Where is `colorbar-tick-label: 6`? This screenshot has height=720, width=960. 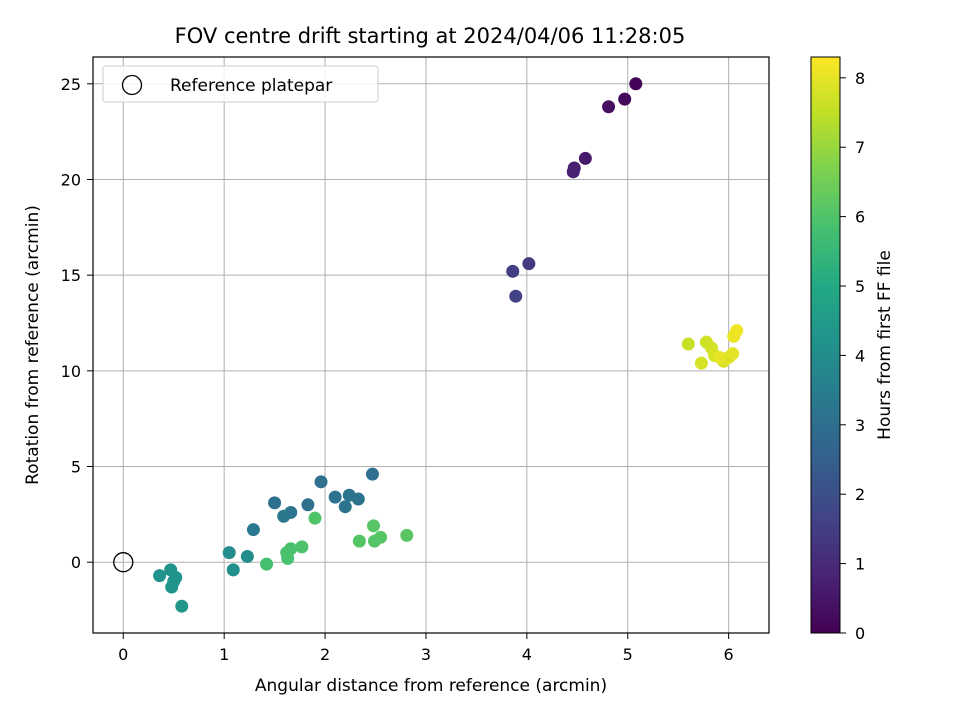
colorbar-tick-label: 6 is located at coordinates (860, 217).